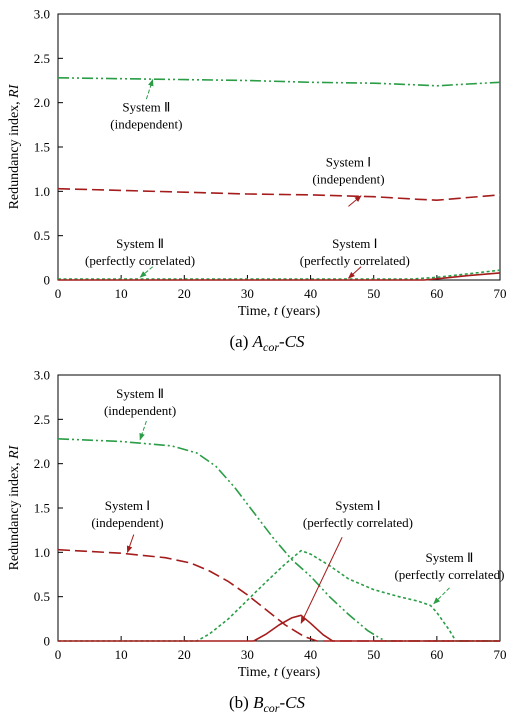 This screenshot has height=723, width=516. What do you see at coordinates (279, 82) in the screenshot?
I see `series-line-sys2_ind` at bounding box center [279, 82].